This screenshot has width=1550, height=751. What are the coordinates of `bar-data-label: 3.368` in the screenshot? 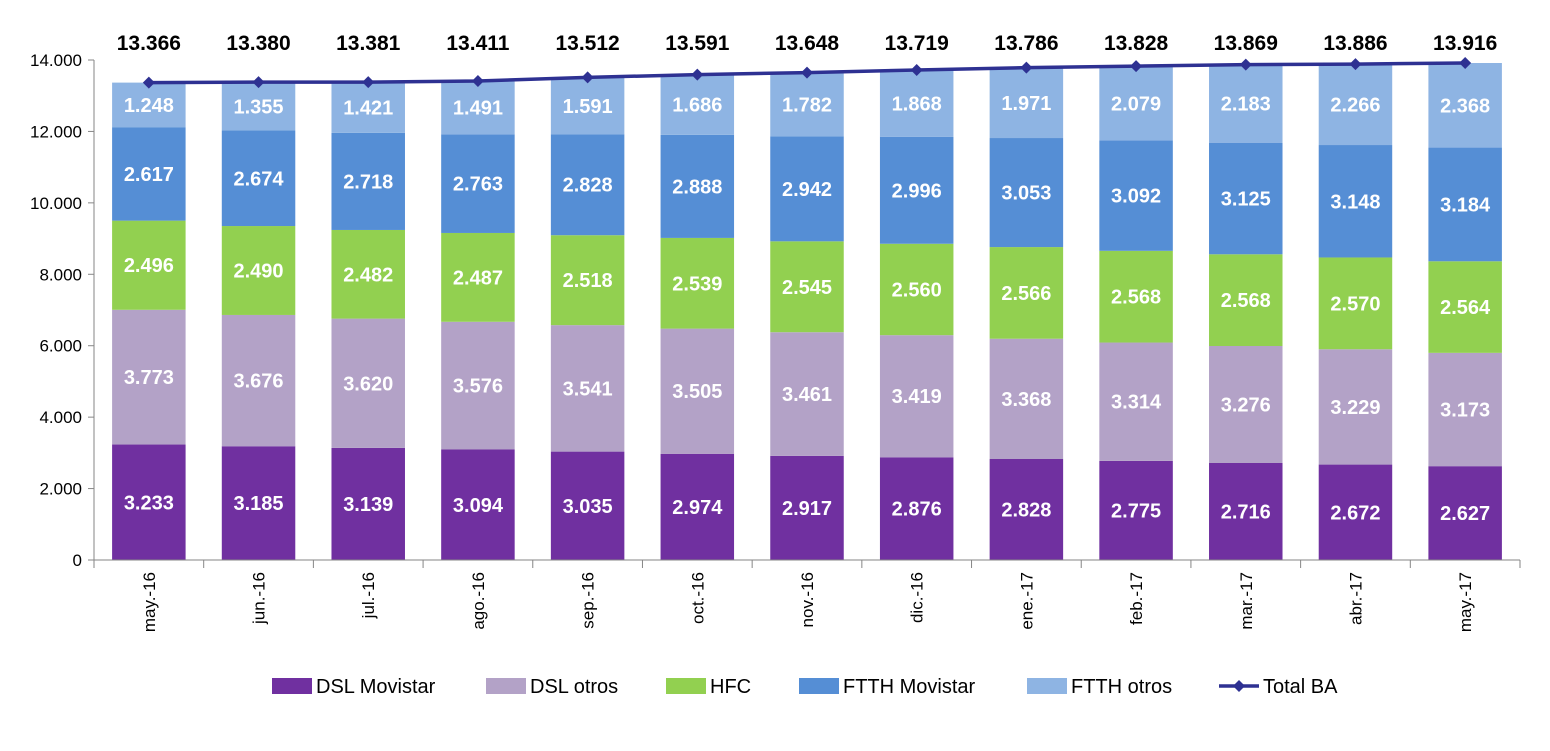 It's located at (1026, 400).